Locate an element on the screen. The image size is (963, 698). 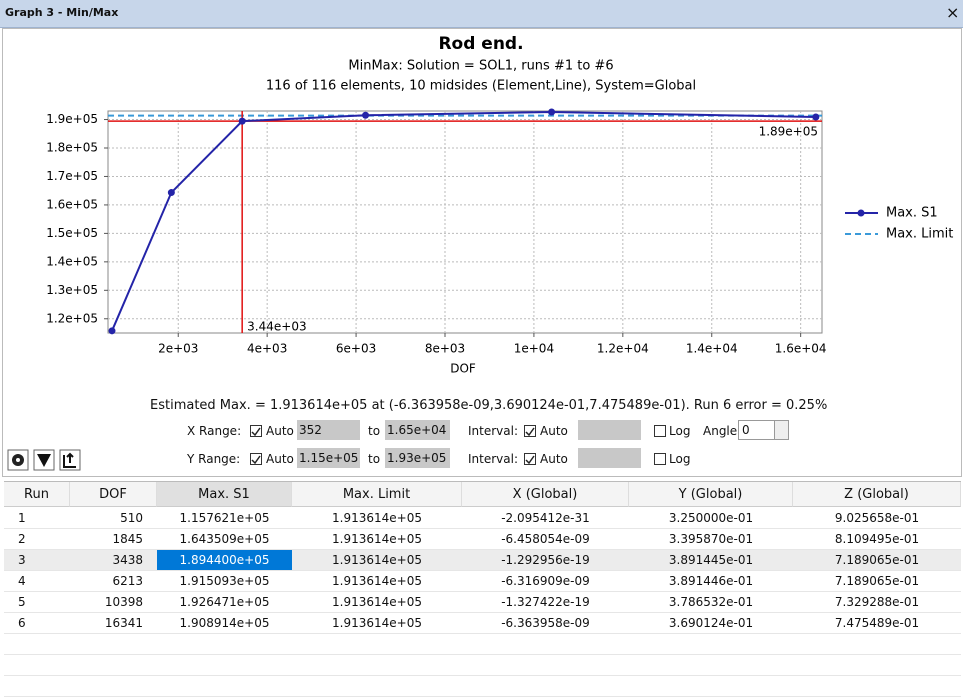
x-interval-checkbox is located at coordinates (530, 431).